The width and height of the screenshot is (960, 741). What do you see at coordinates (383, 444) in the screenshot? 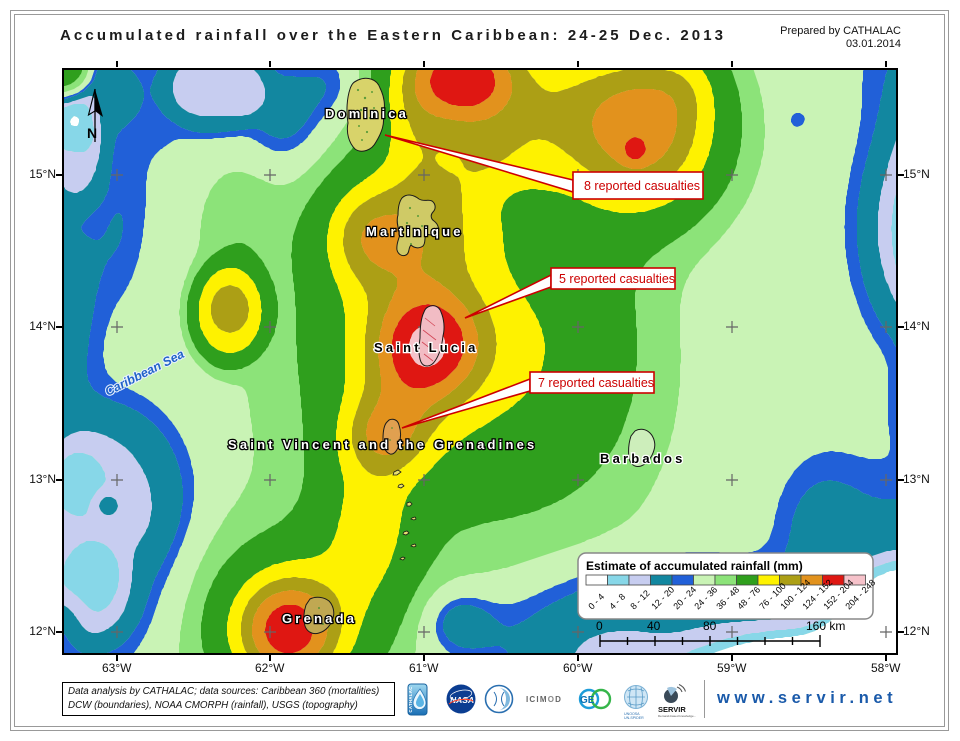
I see `svg-text:Saint Vincent and the Grenadin: Saint Vincent and the Grenadines` at bounding box center [383, 444].